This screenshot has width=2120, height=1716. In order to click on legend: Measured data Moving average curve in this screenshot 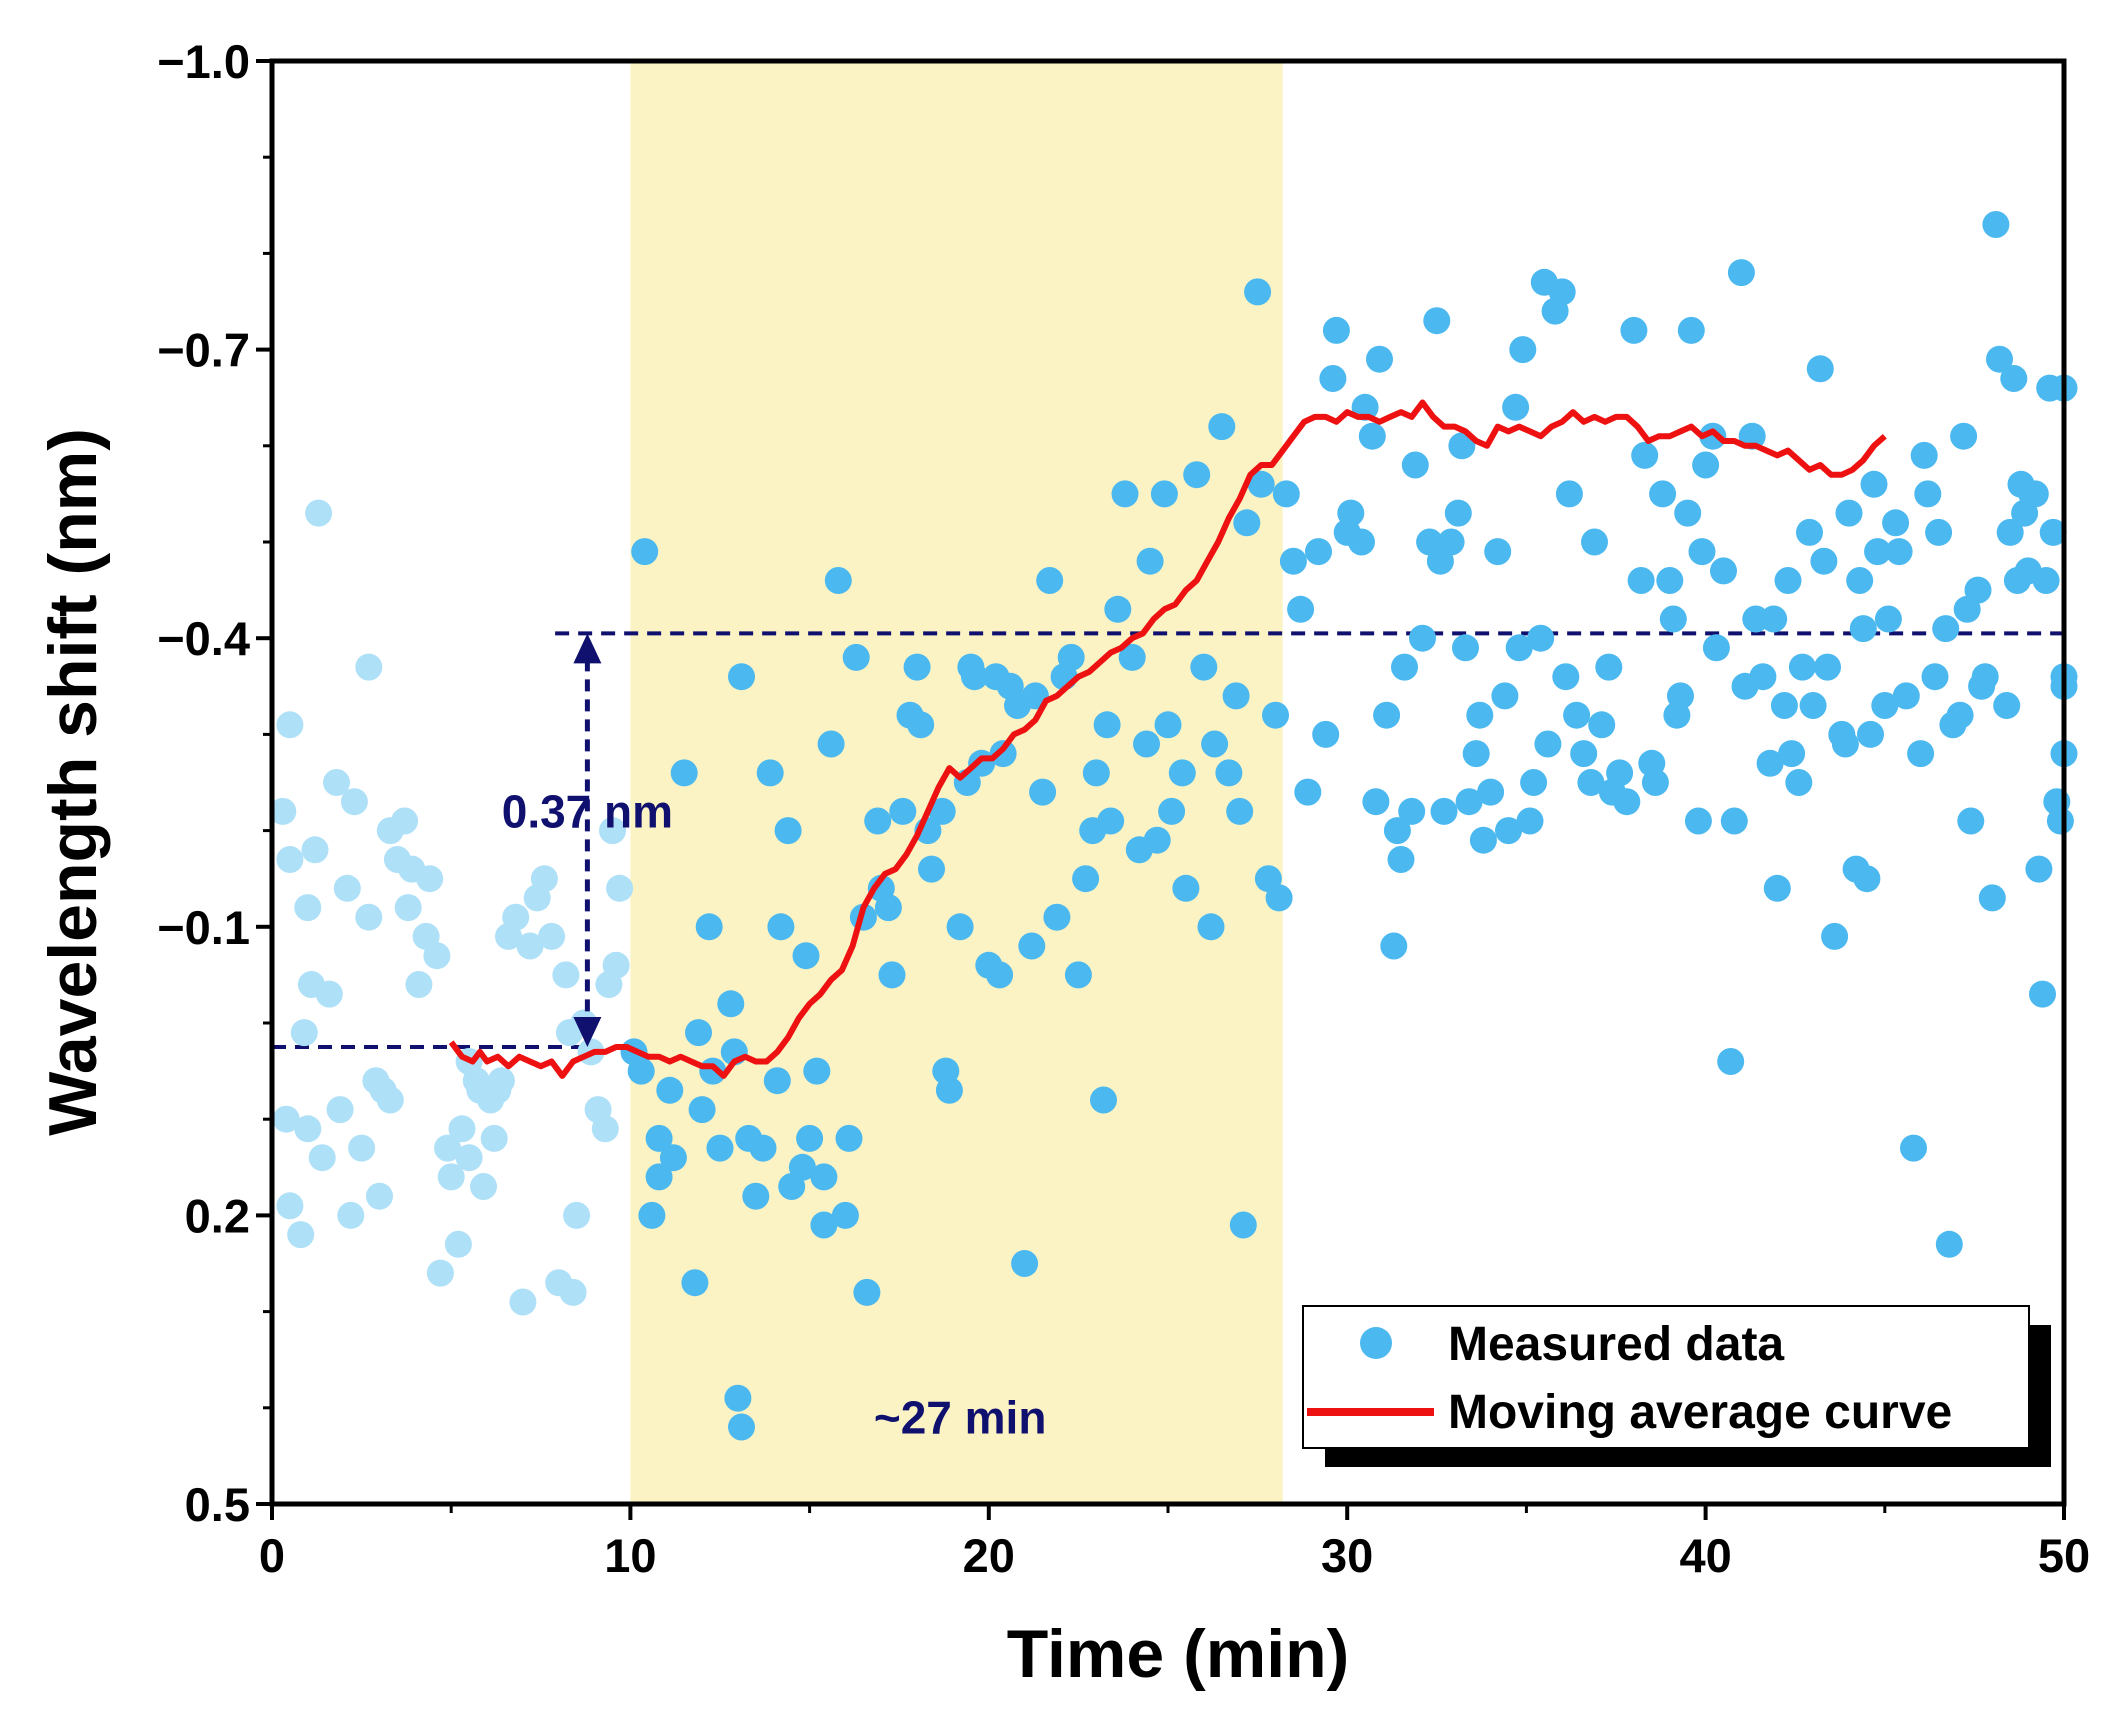, I will do `click(1676, 1386)`.